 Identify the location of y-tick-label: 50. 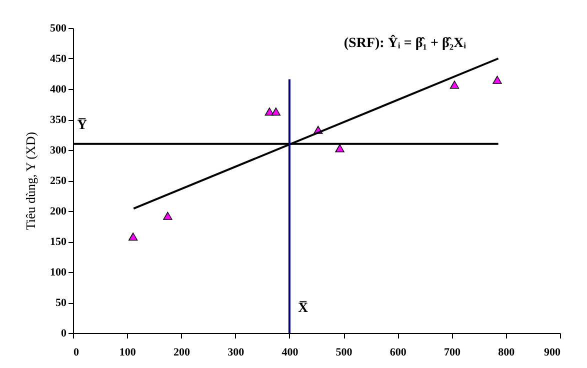
(61, 303).